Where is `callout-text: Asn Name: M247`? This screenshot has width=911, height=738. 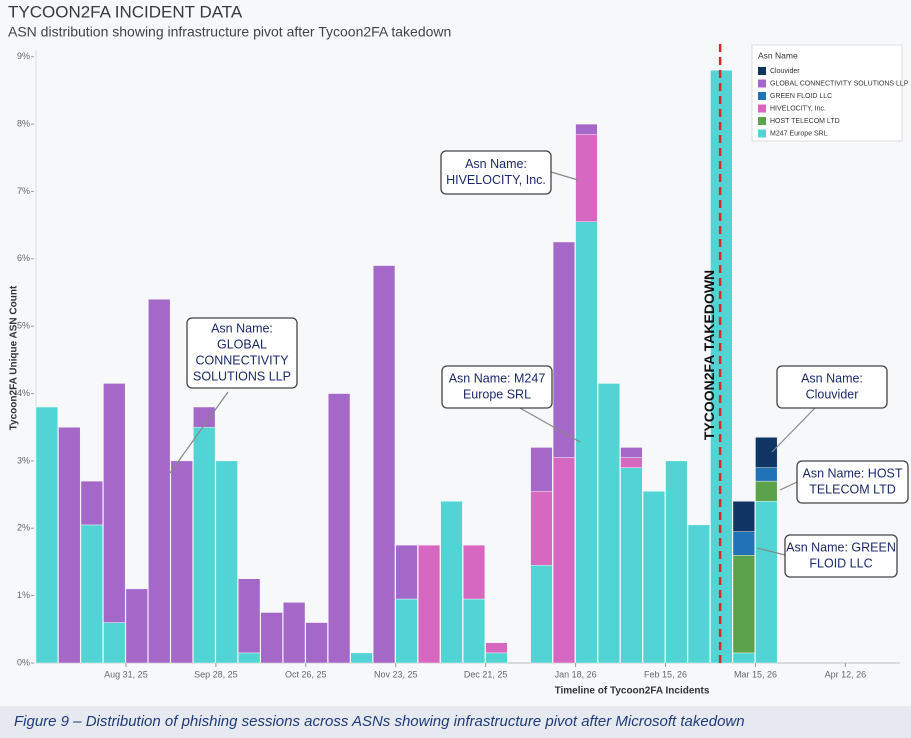
callout-text: Asn Name: M247 is located at coordinates (497, 378).